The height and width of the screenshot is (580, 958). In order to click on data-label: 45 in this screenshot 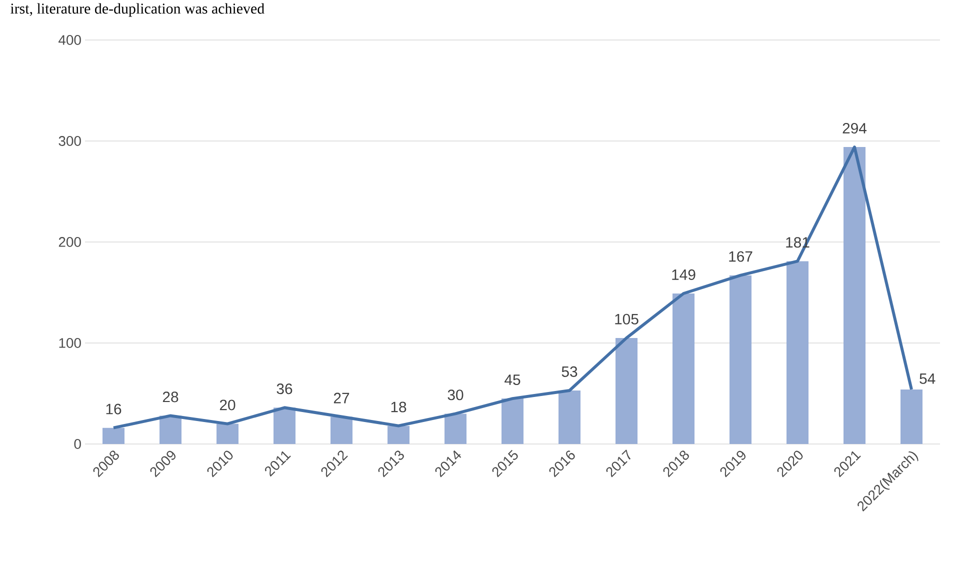, I will do `click(512, 380)`.